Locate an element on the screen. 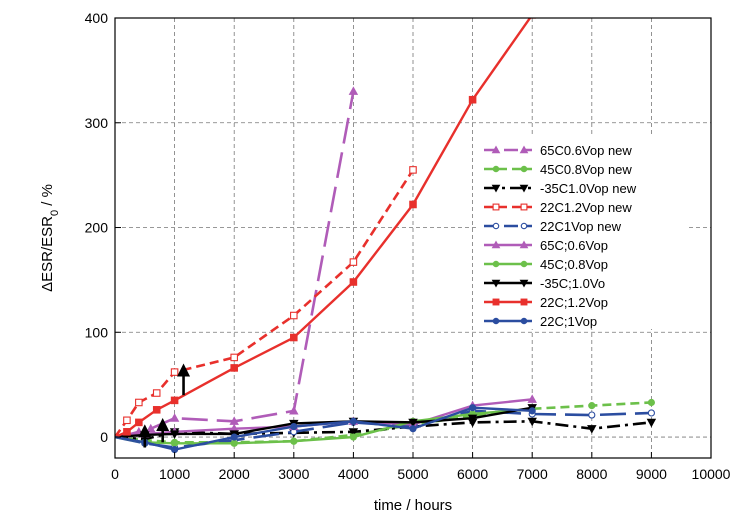  y-axis-label: ΔESR/ESR0 / % is located at coordinates (50, 238).